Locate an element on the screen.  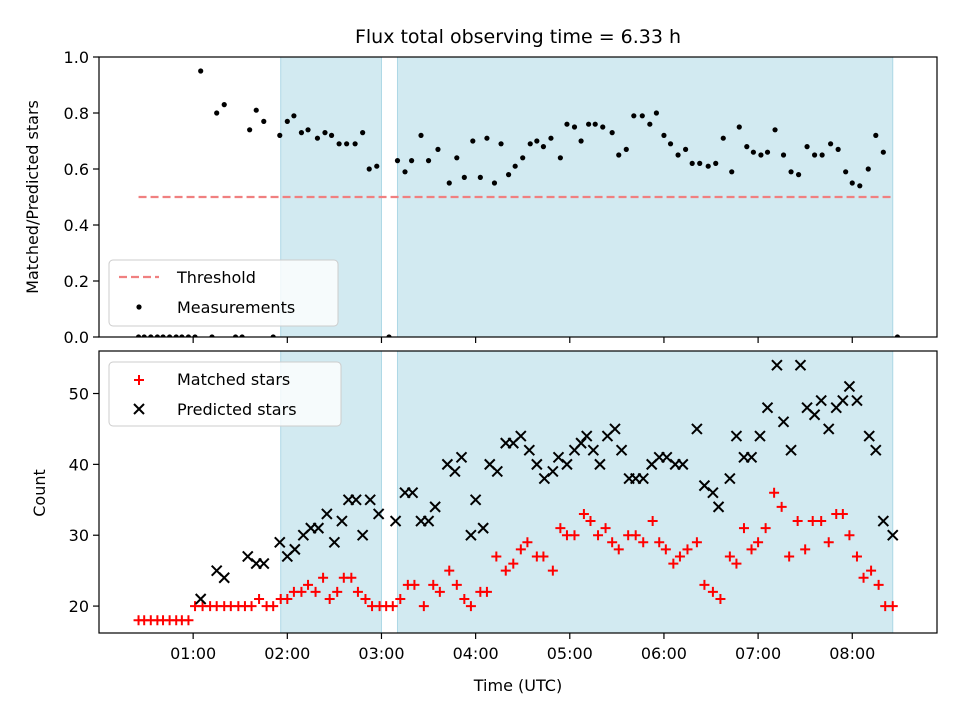
legend-predicted-swatch is located at coordinates (139, 409).